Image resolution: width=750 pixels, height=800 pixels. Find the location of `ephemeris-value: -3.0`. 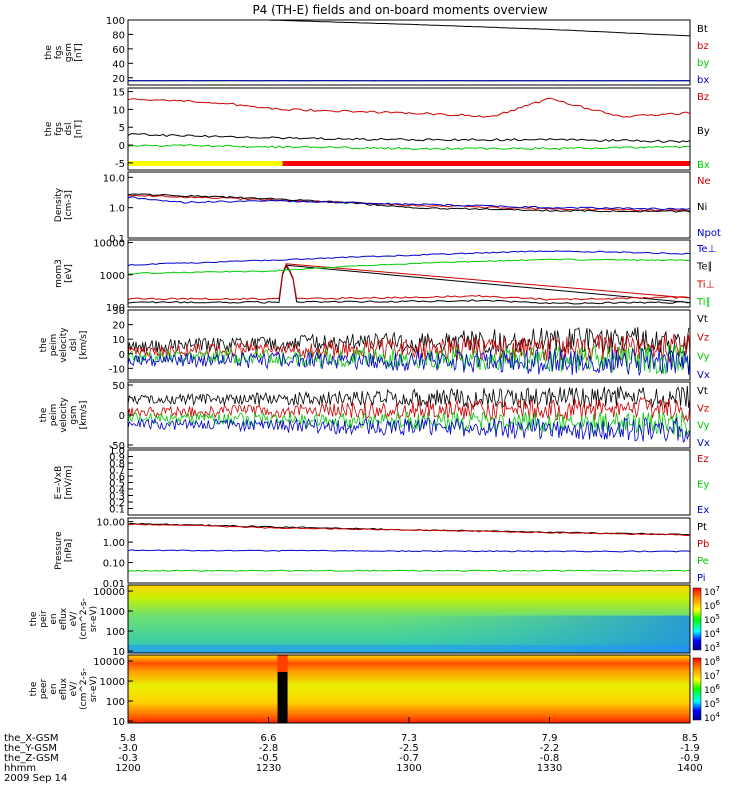

ephemeris-value: -3.0 is located at coordinates (128, 748).